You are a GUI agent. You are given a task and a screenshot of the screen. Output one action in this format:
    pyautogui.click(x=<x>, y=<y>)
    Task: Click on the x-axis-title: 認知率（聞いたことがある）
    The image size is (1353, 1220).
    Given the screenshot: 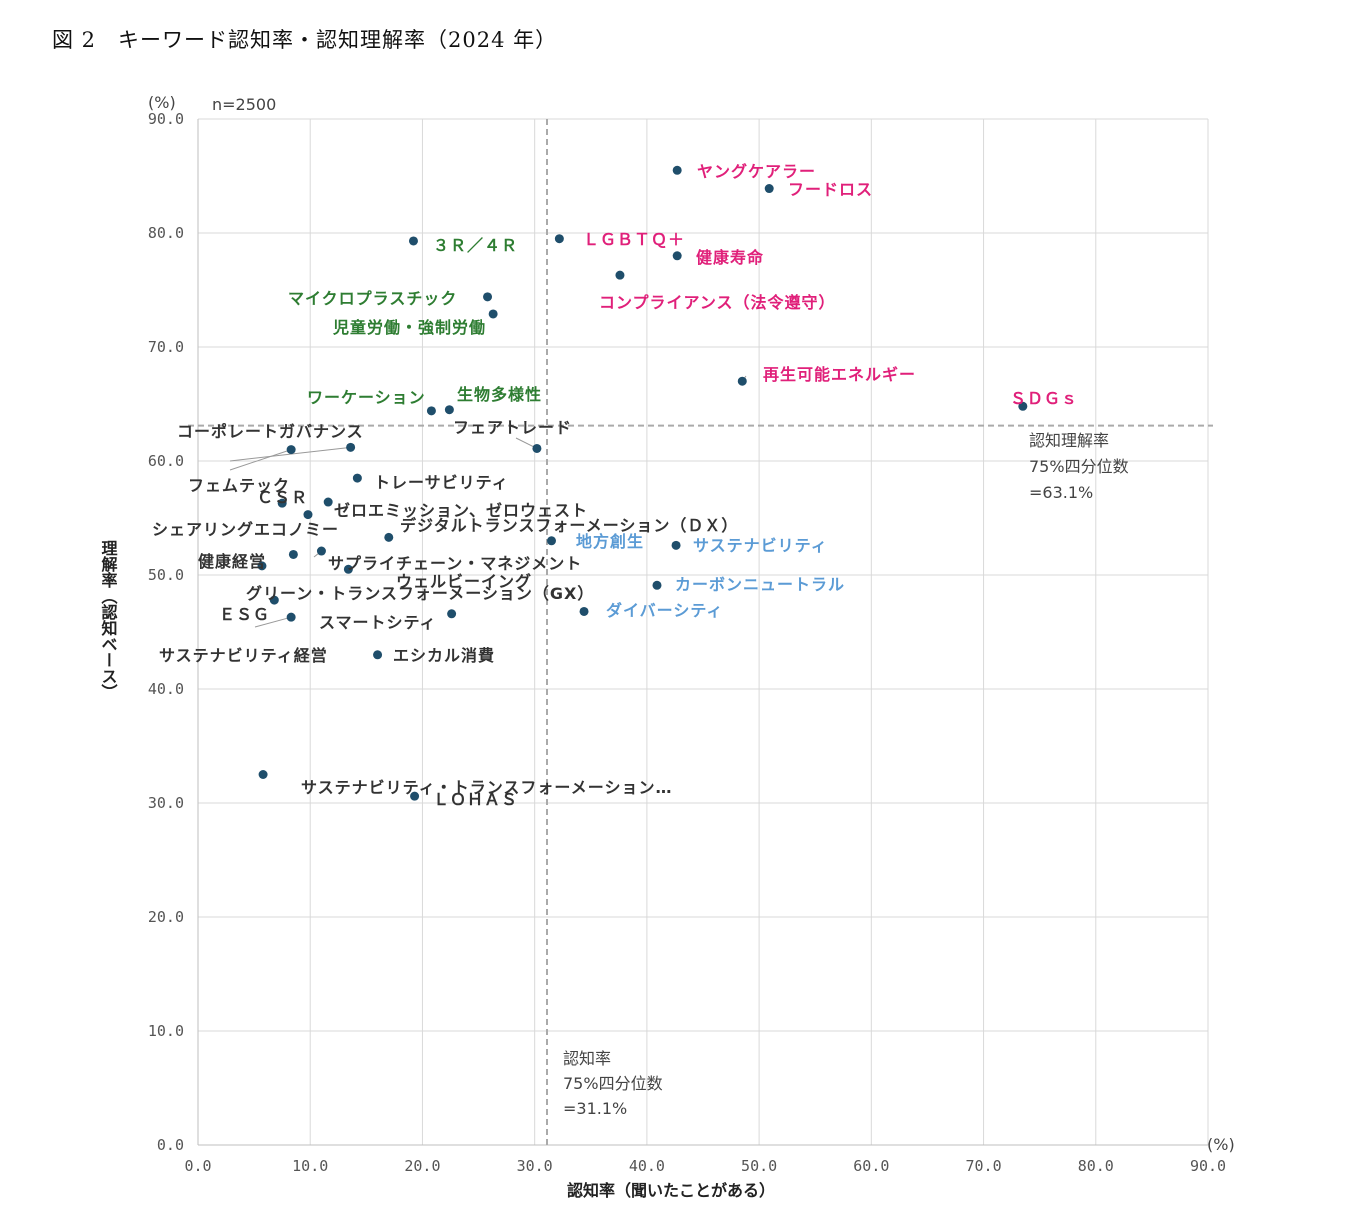 What is the action you would take?
    pyautogui.click(x=671, y=1190)
    